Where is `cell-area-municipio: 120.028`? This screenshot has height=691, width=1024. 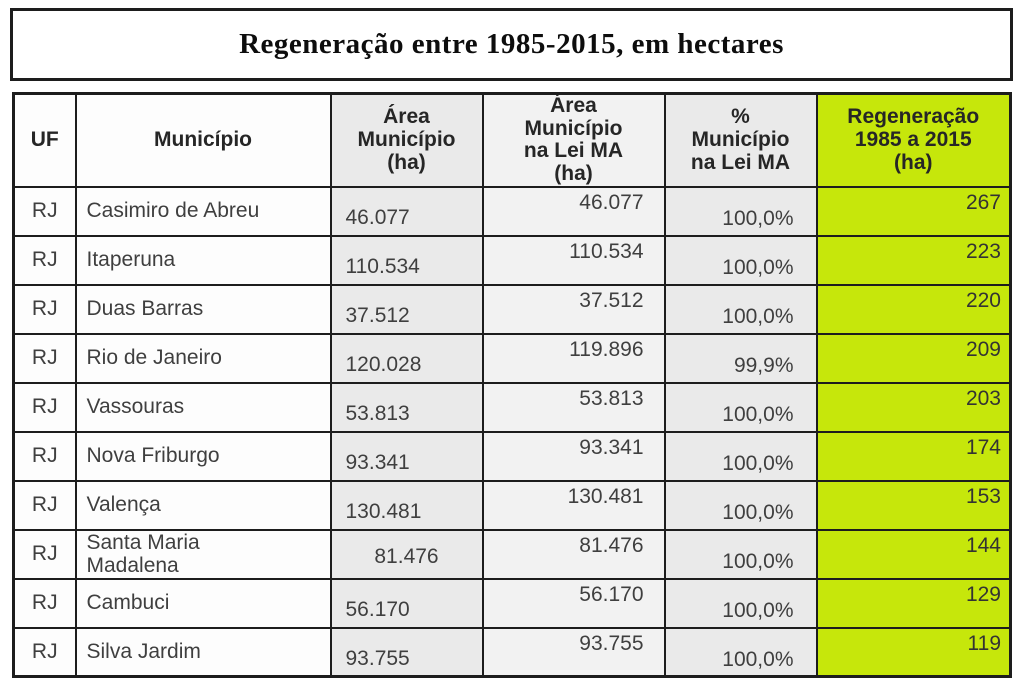 cell-area-municipio: 120.028 is located at coordinates (406, 358).